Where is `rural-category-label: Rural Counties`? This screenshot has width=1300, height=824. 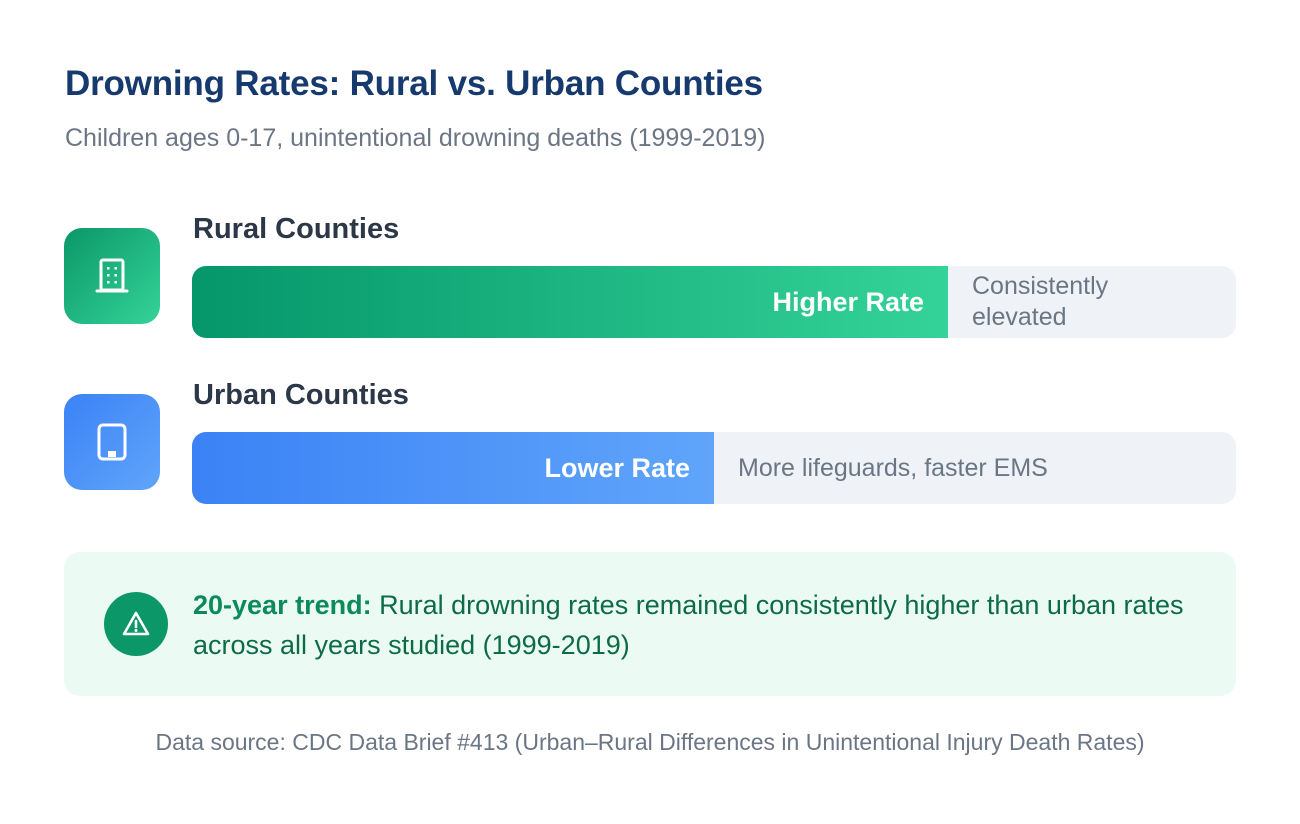
rural-category-label: Rural Counties is located at coordinates (296, 229).